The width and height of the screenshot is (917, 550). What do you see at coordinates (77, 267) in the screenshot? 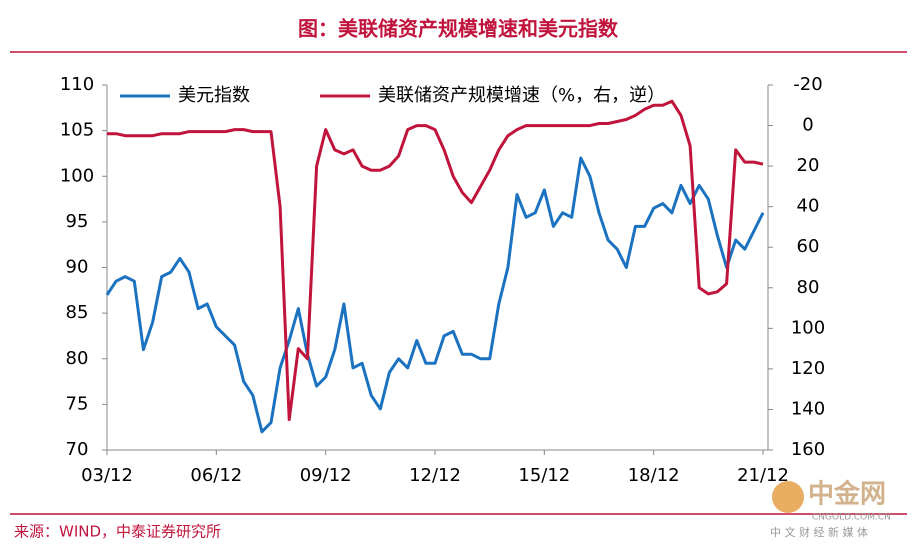
I see `y-tick-label: 90` at bounding box center [77, 267].